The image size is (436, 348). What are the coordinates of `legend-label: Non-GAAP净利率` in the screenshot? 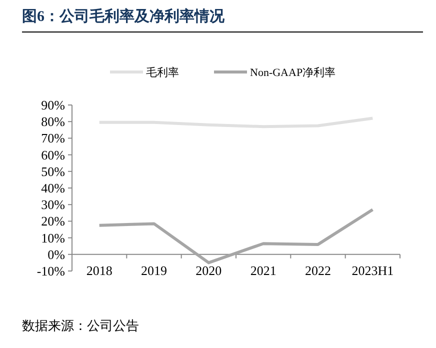 It's located at (293, 72).